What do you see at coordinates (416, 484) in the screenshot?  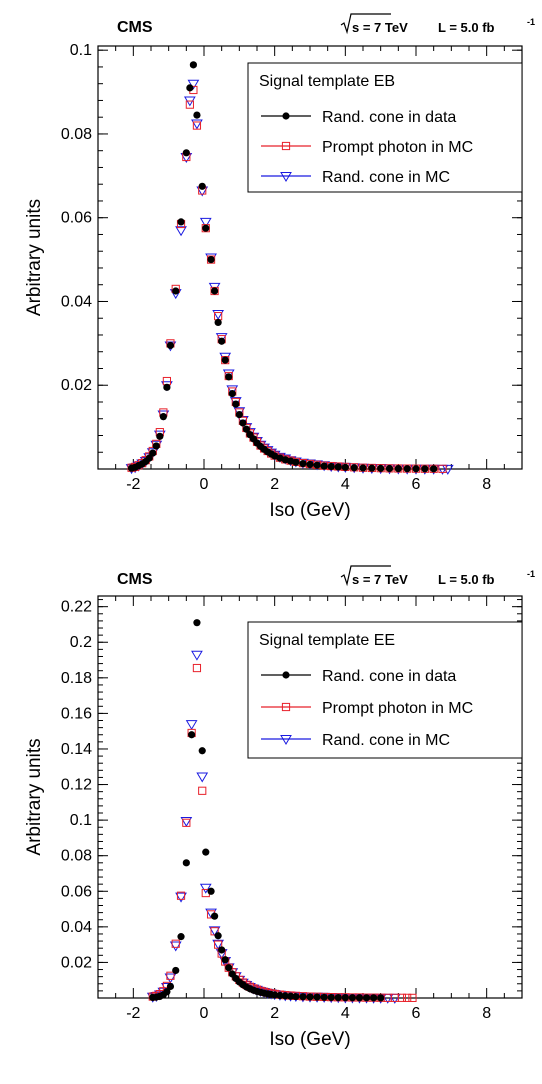 I see `x-tick-label: 6` at bounding box center [416, 484].